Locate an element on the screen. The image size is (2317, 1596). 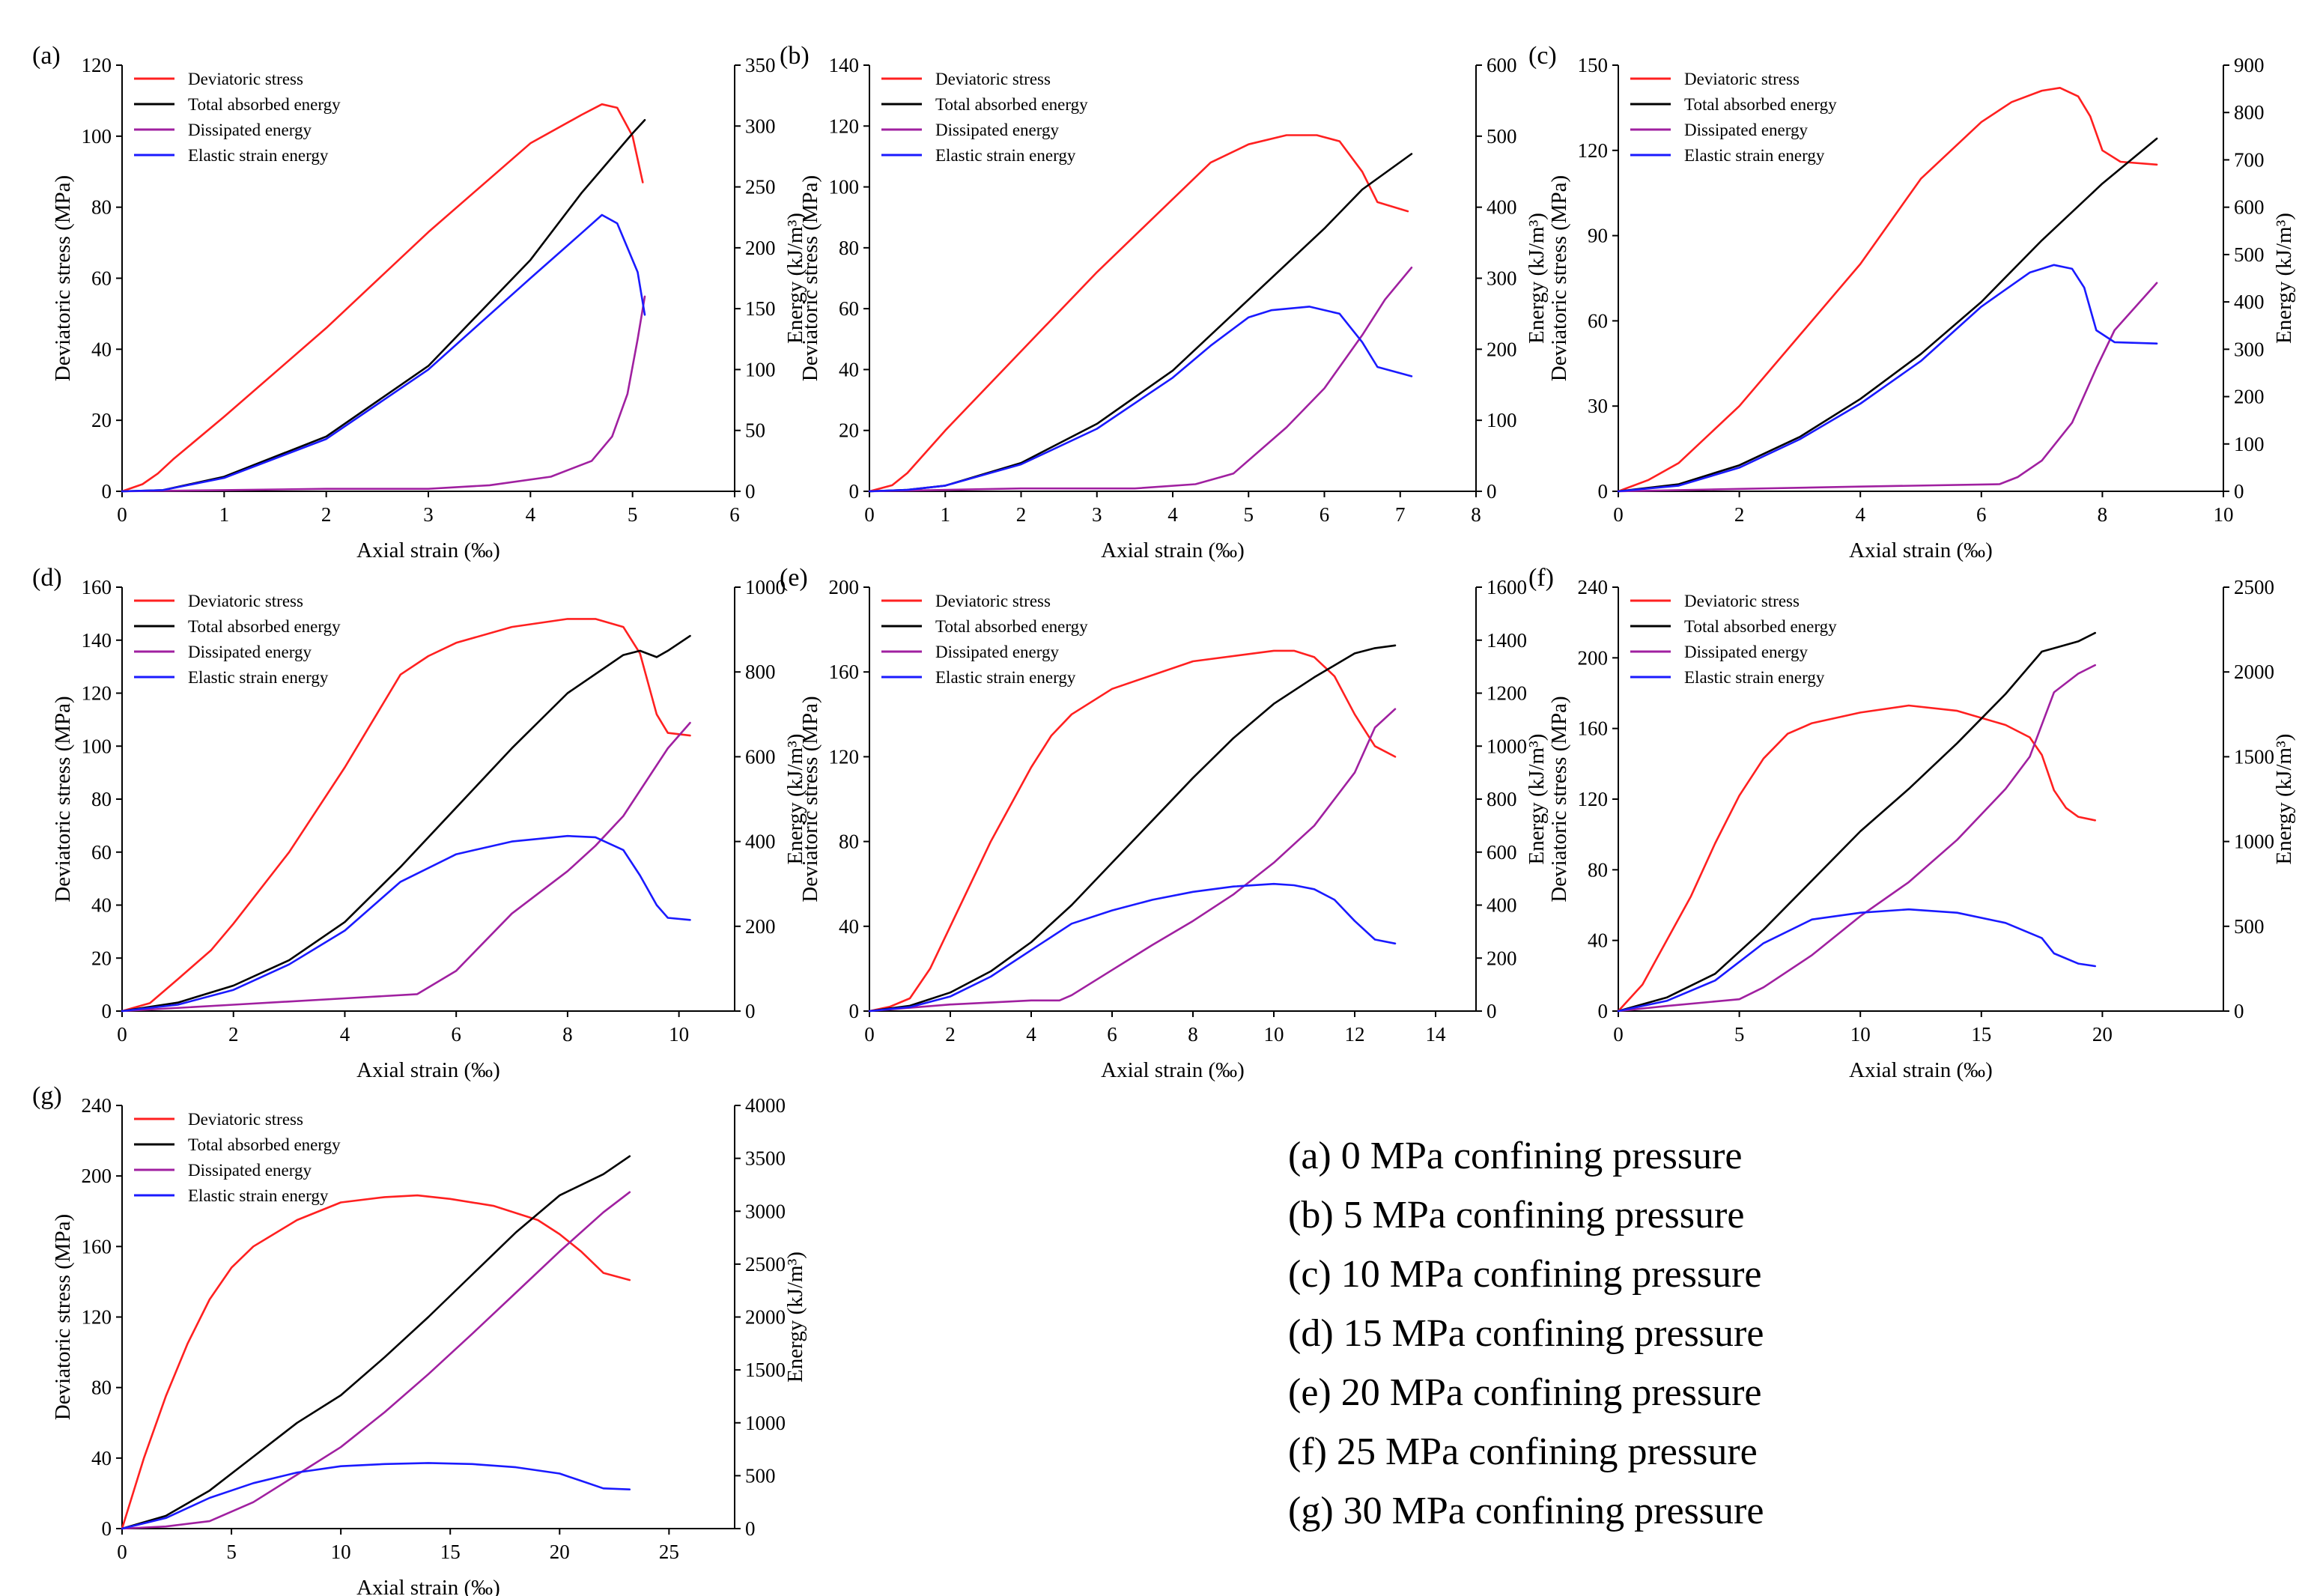
y2-tick-label: 100 is located at coordinates (1502, 420).